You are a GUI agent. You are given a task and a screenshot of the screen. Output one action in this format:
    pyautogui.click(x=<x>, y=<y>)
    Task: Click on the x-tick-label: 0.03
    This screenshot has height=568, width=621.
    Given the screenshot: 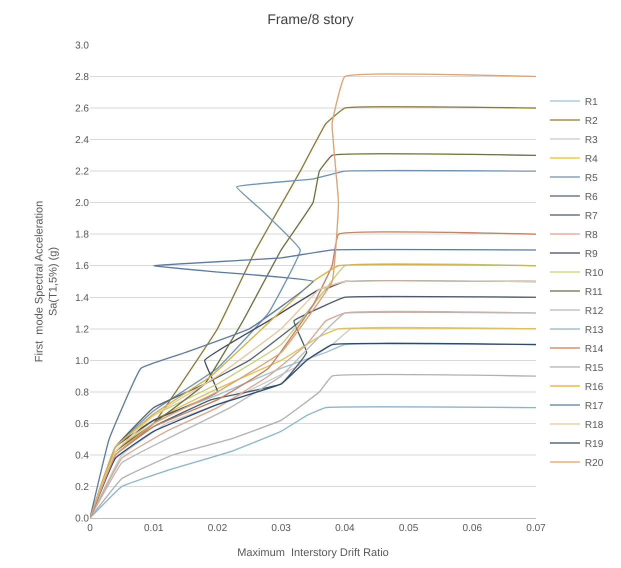 What is the action you would take?
    pyautogui.click(x=281, y=528)
    